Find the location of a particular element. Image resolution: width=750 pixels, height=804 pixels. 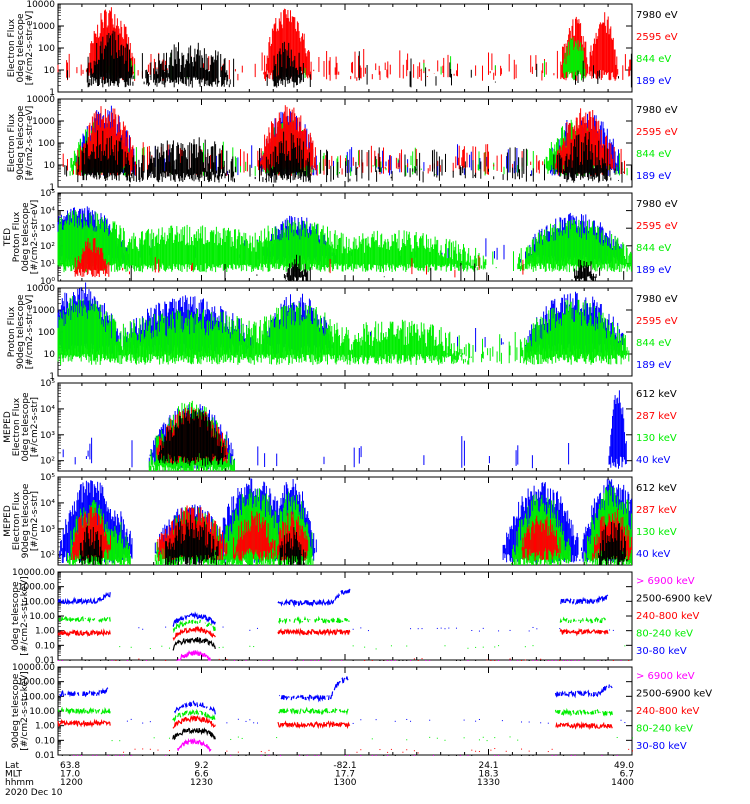

legend-entry: 612 keV is located at coordinates (656, 394).